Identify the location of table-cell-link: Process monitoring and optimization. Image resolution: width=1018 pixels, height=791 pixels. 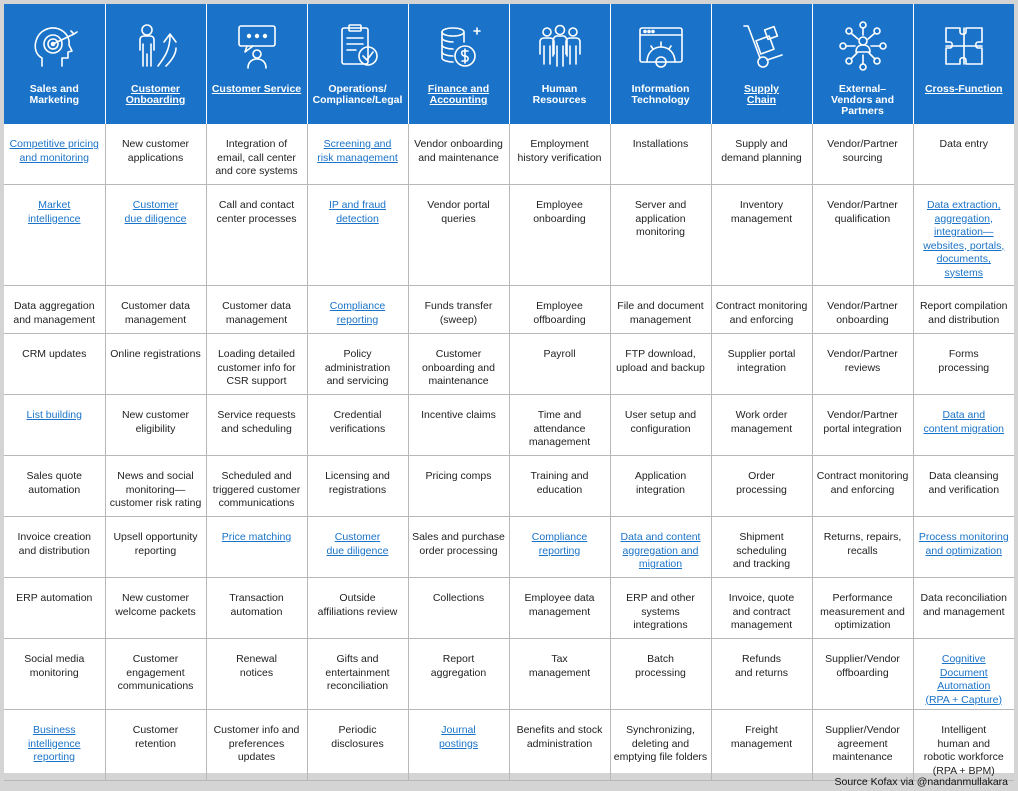
(963, 547).